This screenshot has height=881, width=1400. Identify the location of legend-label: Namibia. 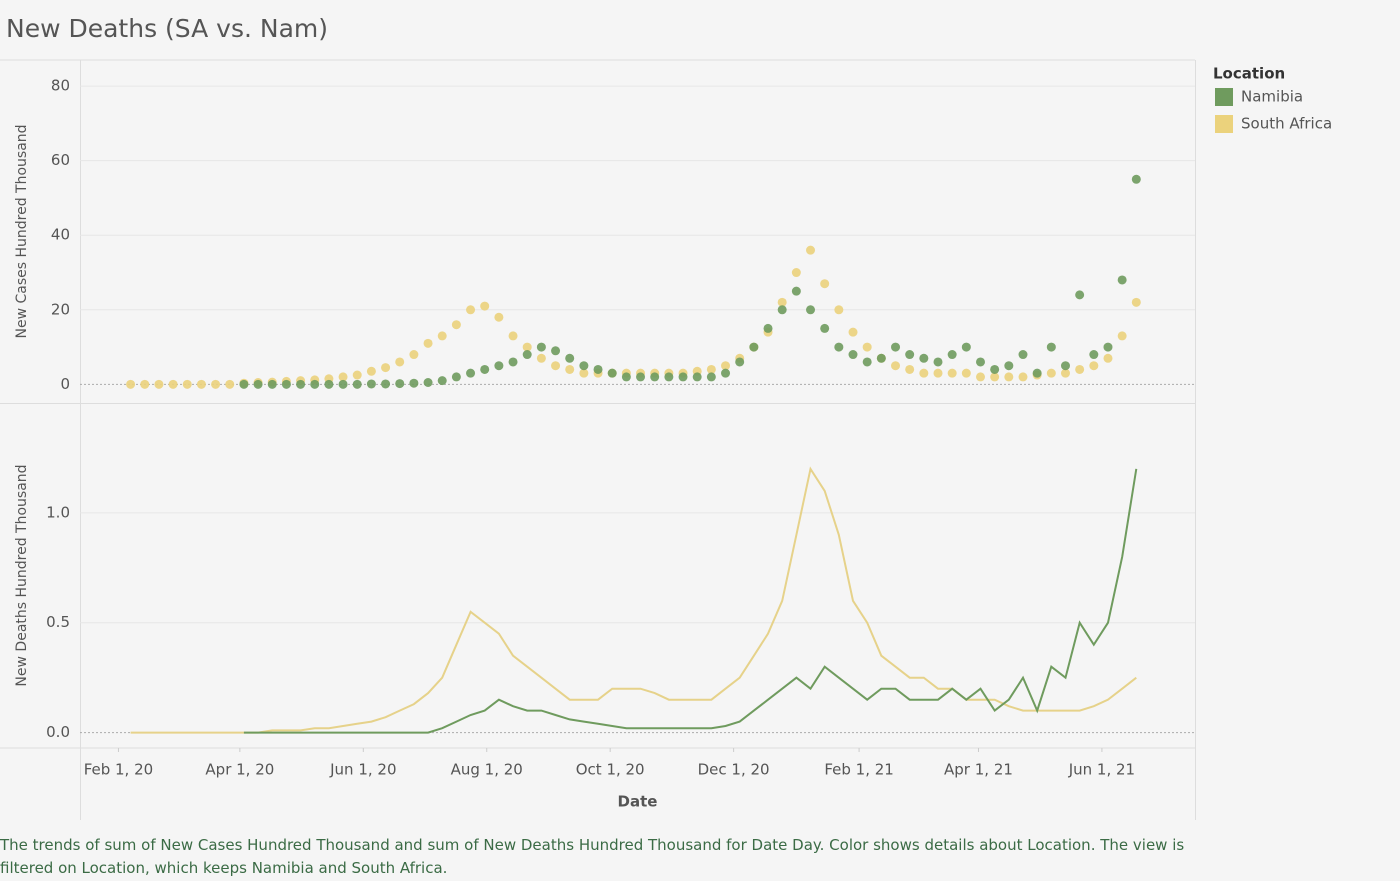
(1272, 97).